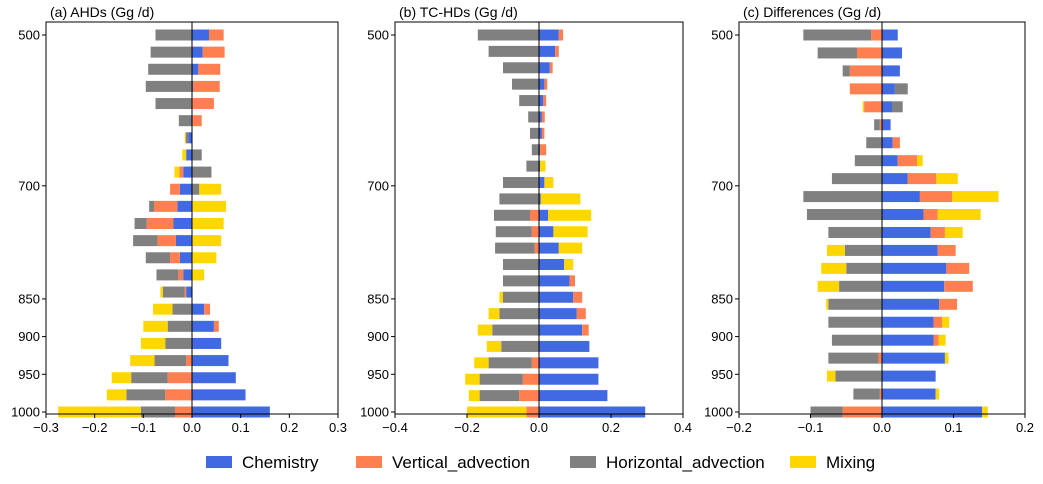 The width and height of the screenshot is (1043, 484). Describe the element at coordinates (219, 462) in the screenshot. I see `legend-swatch-chemistry` at that location.